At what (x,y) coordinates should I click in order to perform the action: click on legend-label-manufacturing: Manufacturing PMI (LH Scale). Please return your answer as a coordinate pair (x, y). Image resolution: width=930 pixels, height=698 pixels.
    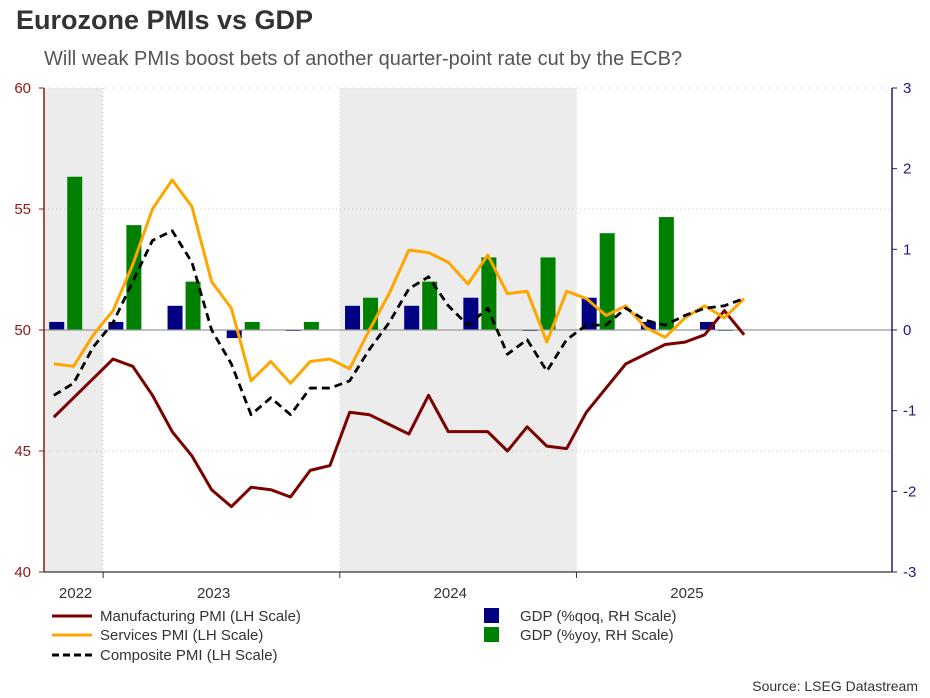
    Looking at the image, I should click on (200, 616).